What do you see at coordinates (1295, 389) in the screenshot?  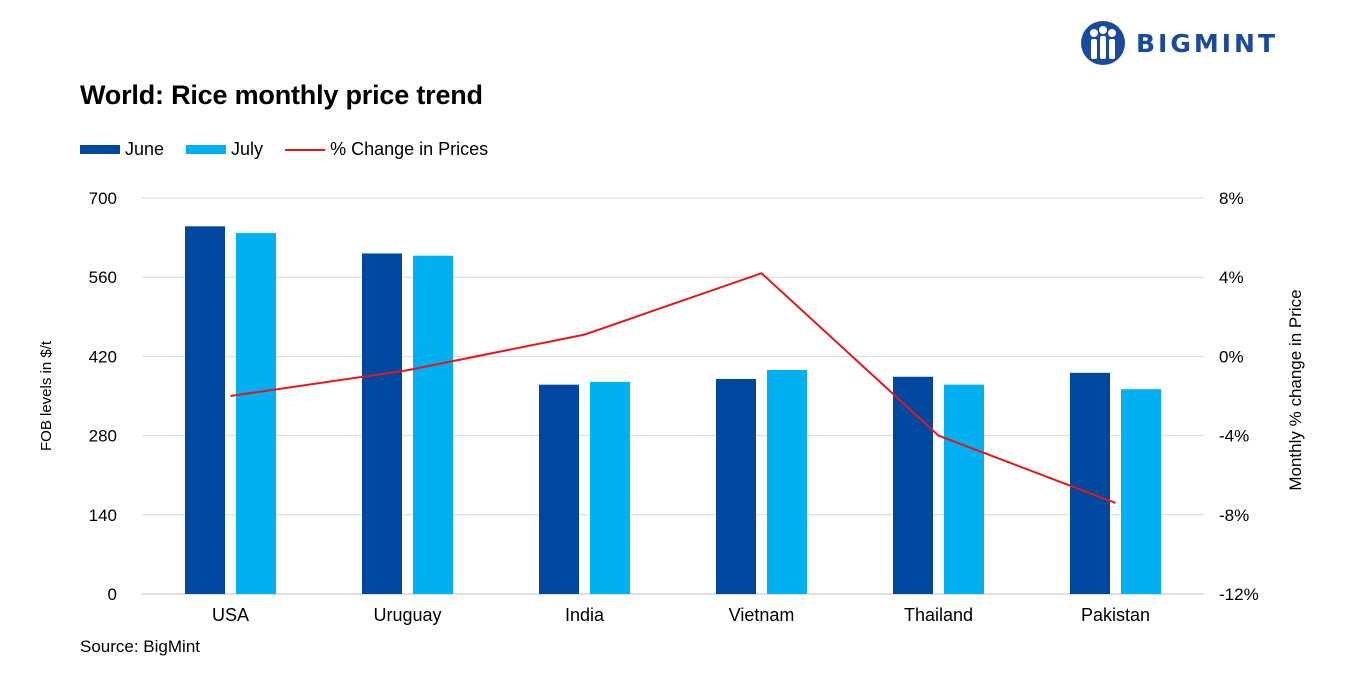 I see `y-axis-title-right: Monthly % change in Price` at bounding box center [1295, 389].